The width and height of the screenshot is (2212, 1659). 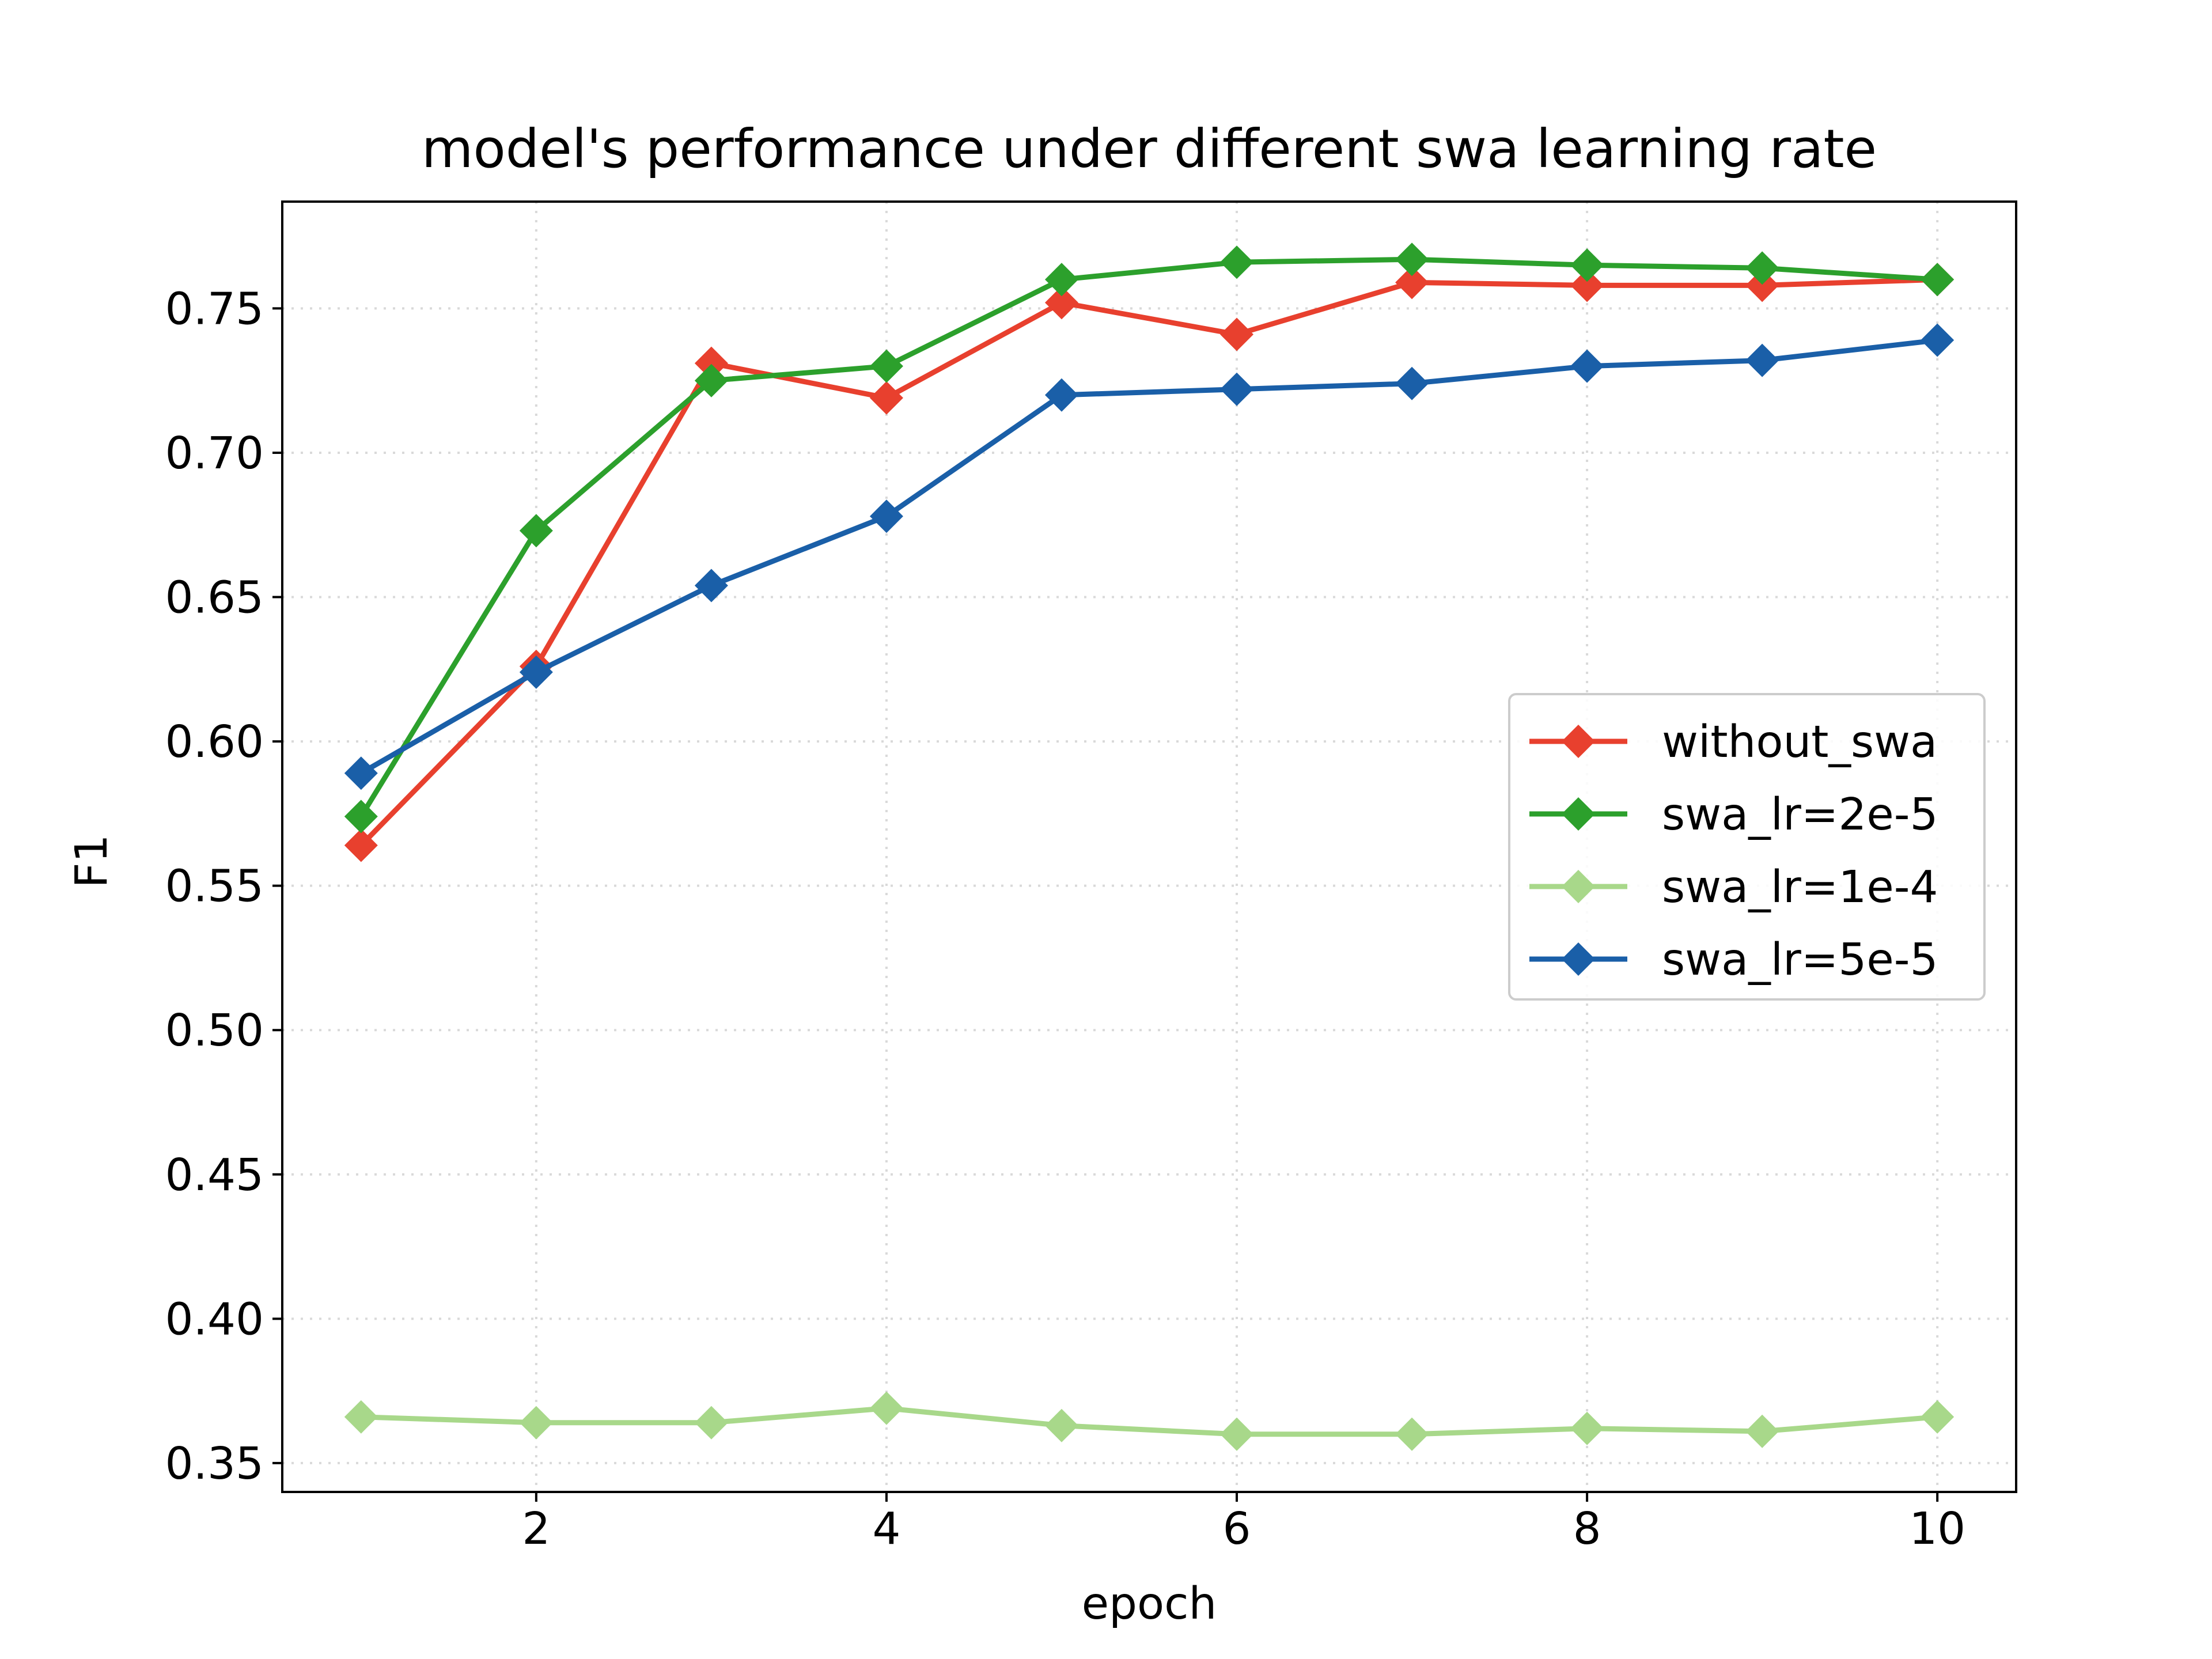 What do you see at coordinates (1937, 1529) in the screenshot?
I see `x-tick-label: 10` at bounding box center [1937, 1529].